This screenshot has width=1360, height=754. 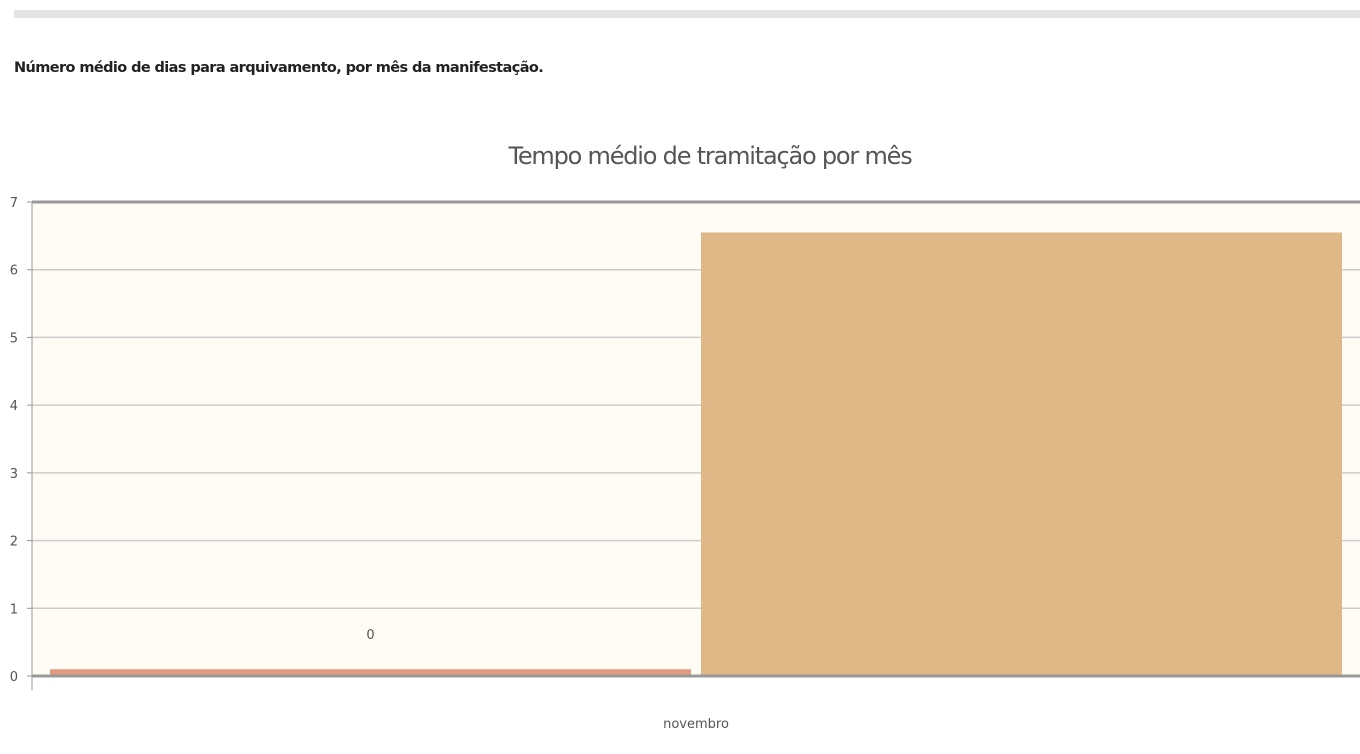 I want to click on y-tick-label: 4, so click(x=14, y=406).